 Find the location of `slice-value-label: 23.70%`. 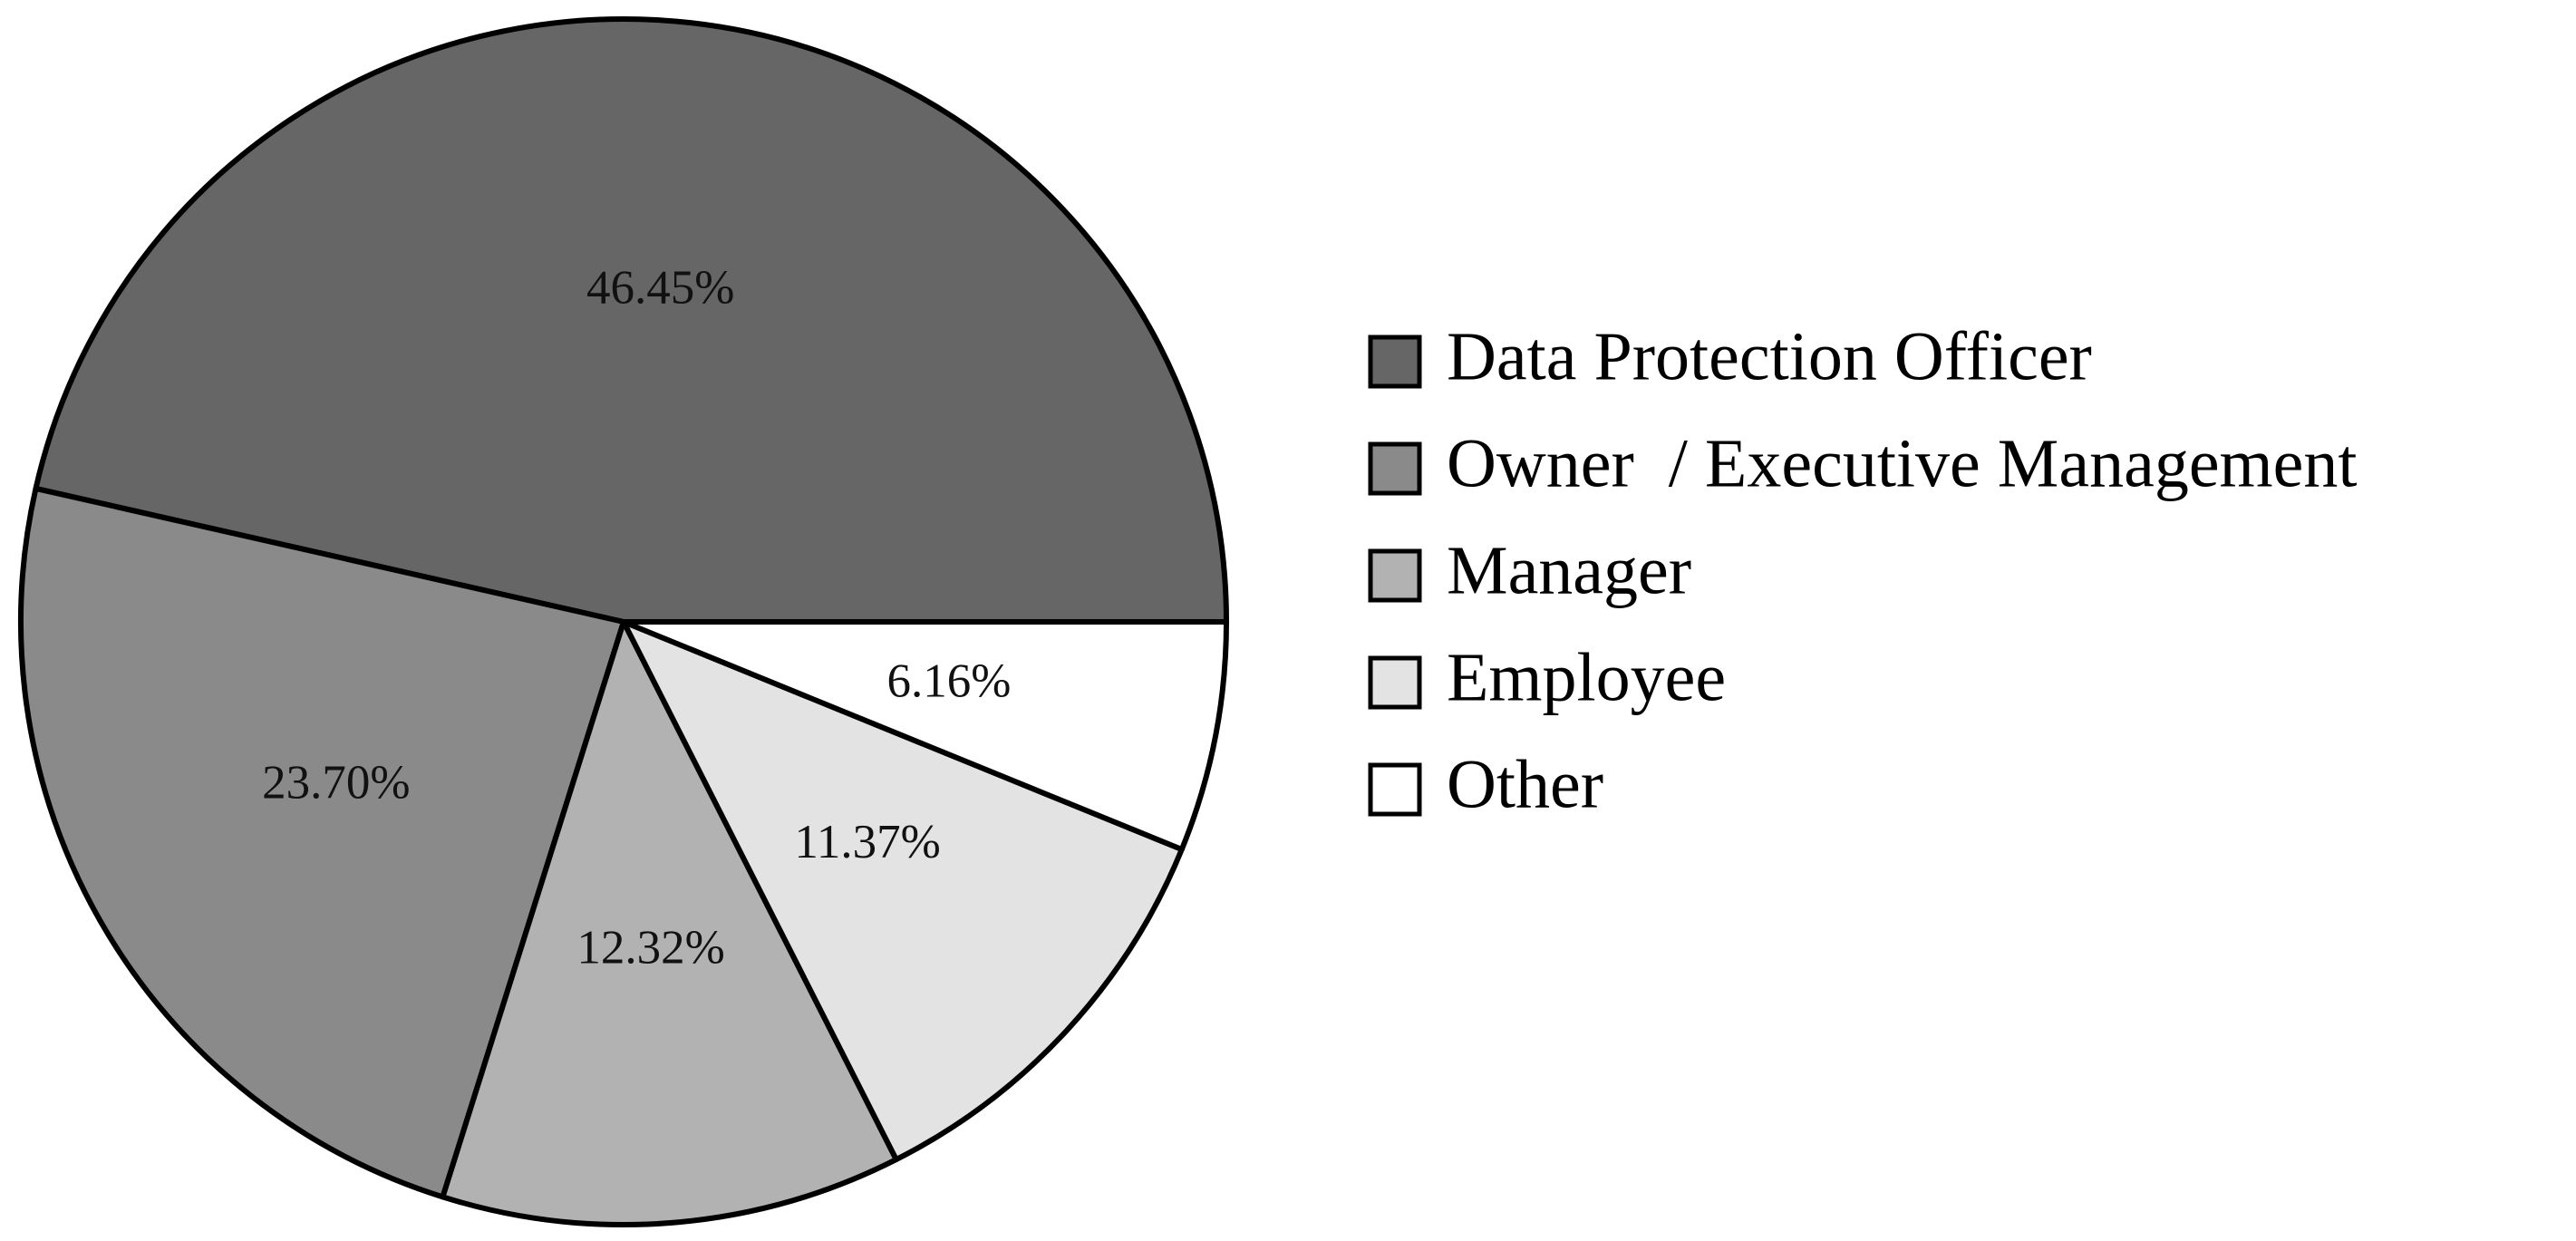

slice-value-label: 23.70% is located at coordinates (336, 782).